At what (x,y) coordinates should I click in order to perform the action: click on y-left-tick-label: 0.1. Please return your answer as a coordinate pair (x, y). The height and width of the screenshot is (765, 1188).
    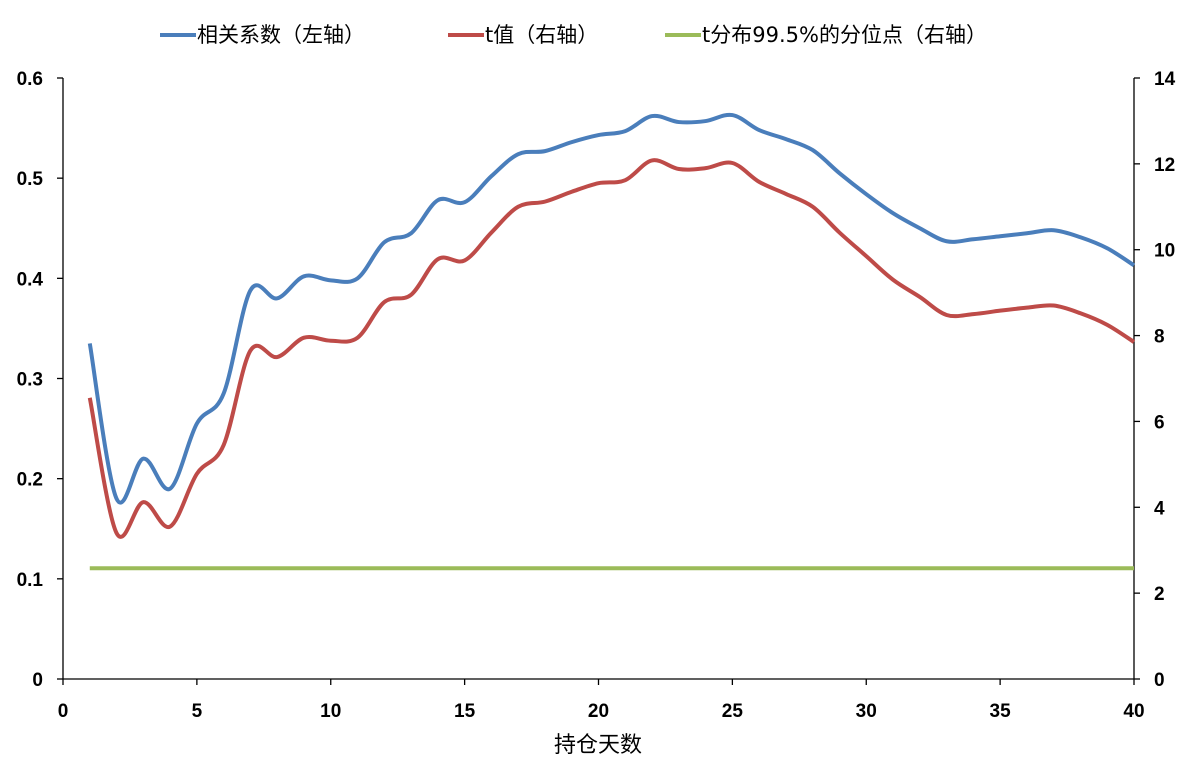
    Looking at the image, I should click on (30, 580).